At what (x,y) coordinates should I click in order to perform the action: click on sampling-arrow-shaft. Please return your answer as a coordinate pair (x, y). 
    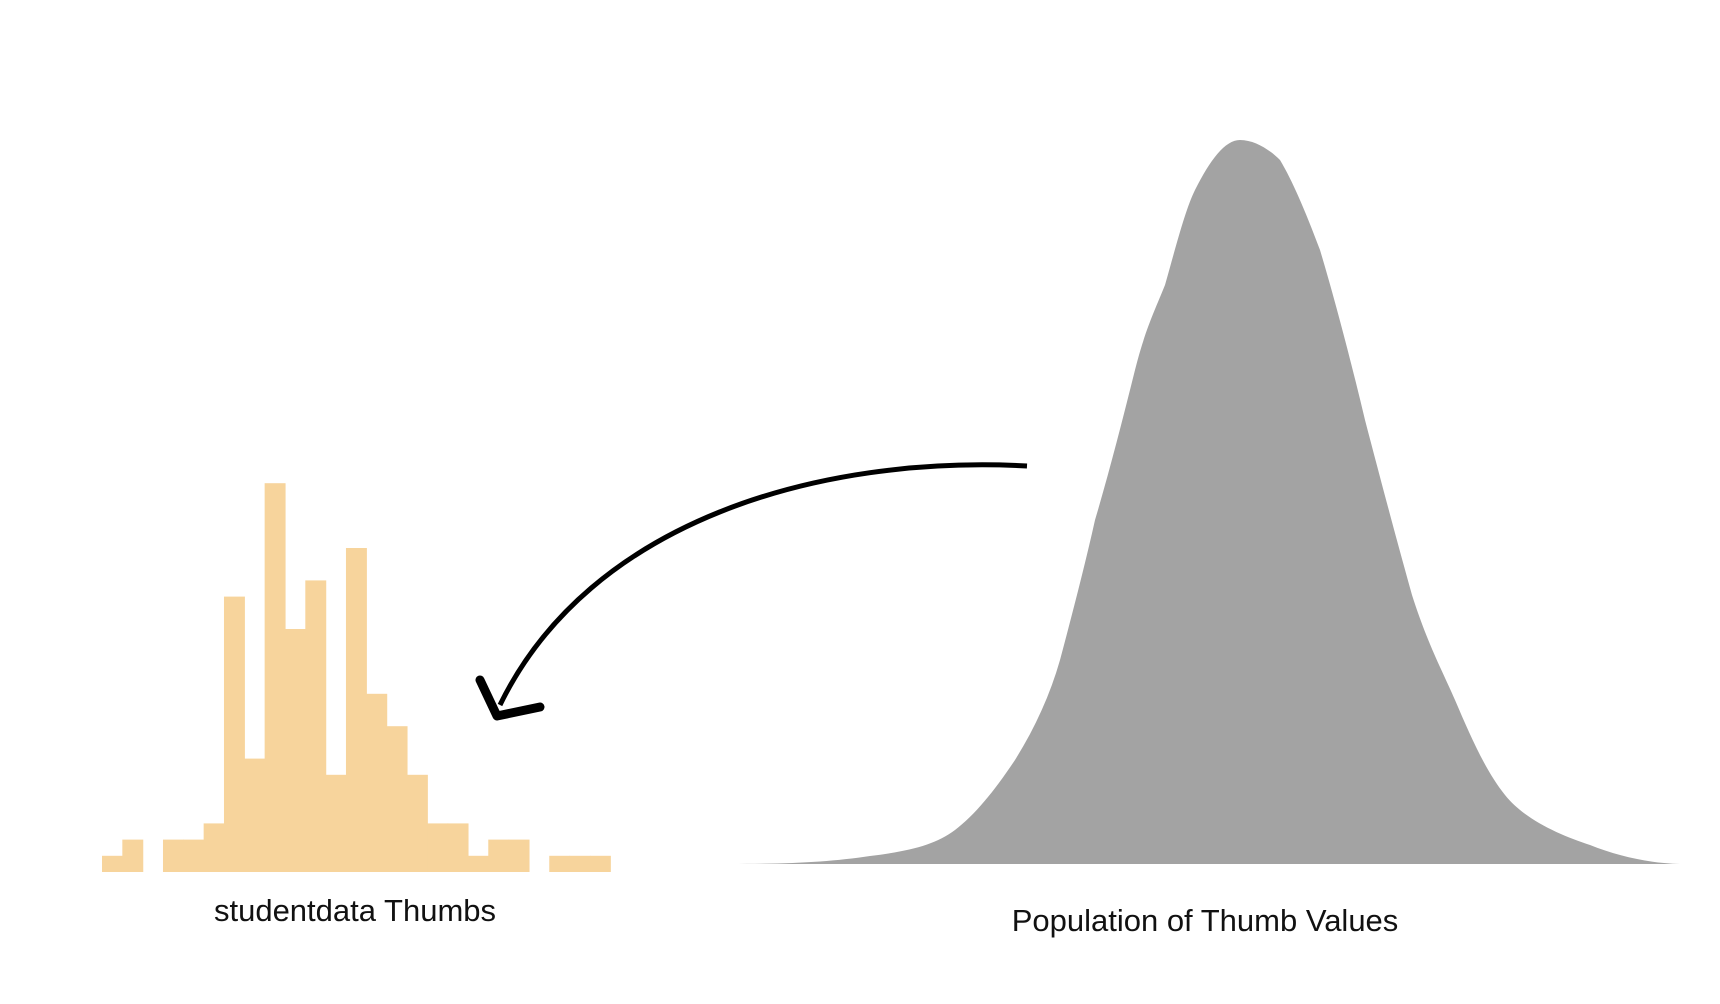
    Looking at the image, I should click on (762, 584).